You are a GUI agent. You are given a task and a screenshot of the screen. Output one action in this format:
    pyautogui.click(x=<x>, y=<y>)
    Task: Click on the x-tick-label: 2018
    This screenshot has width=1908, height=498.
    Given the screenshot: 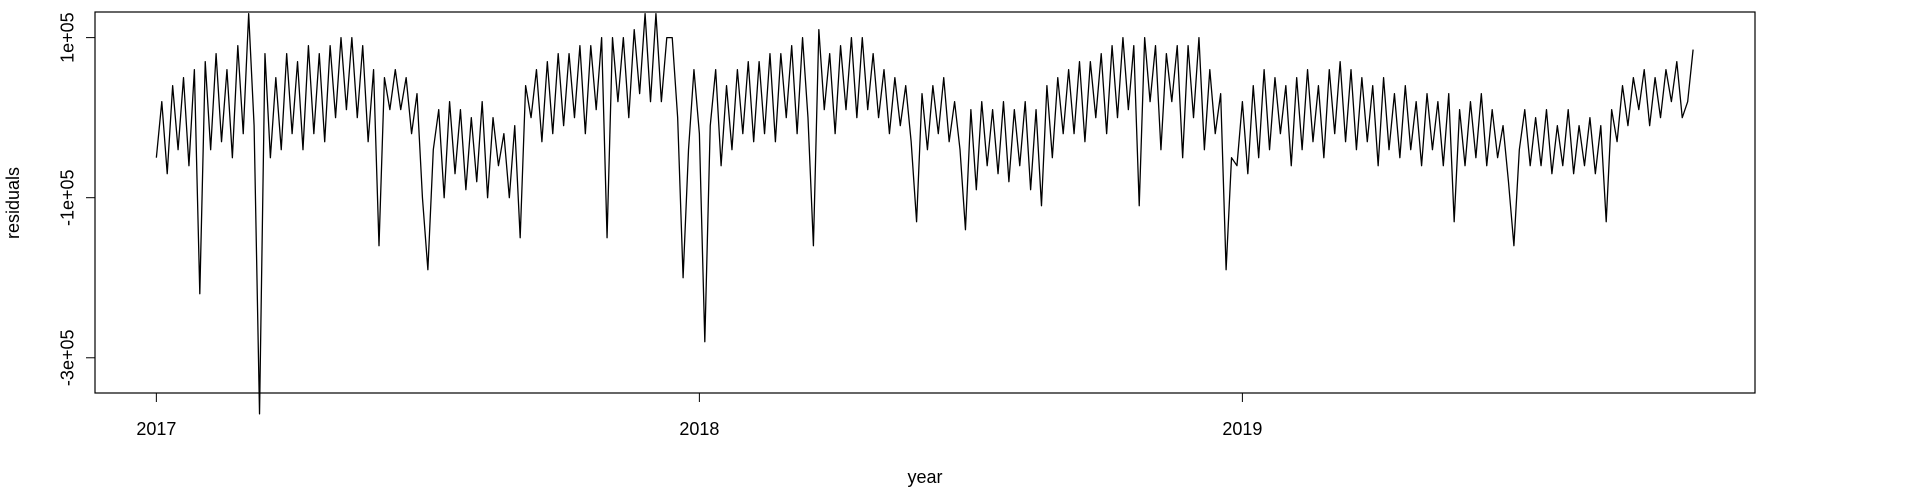 What is the action you would take?
    pyautogui.click(x=699, y=429)
    